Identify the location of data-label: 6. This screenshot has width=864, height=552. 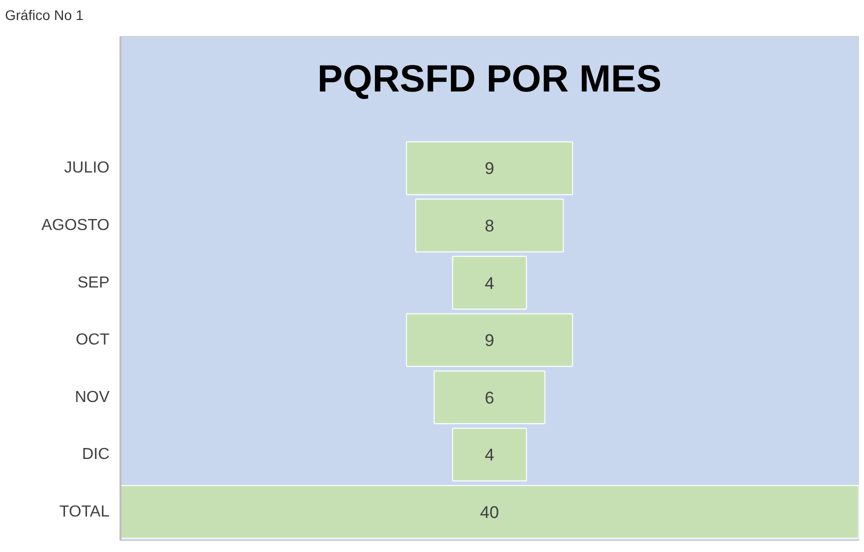
(489, 398).